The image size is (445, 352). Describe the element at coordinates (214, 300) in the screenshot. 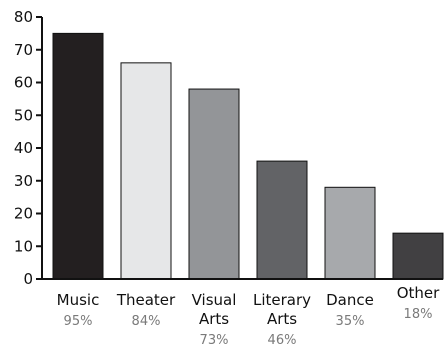

I see `category-label: Visual` at that location.